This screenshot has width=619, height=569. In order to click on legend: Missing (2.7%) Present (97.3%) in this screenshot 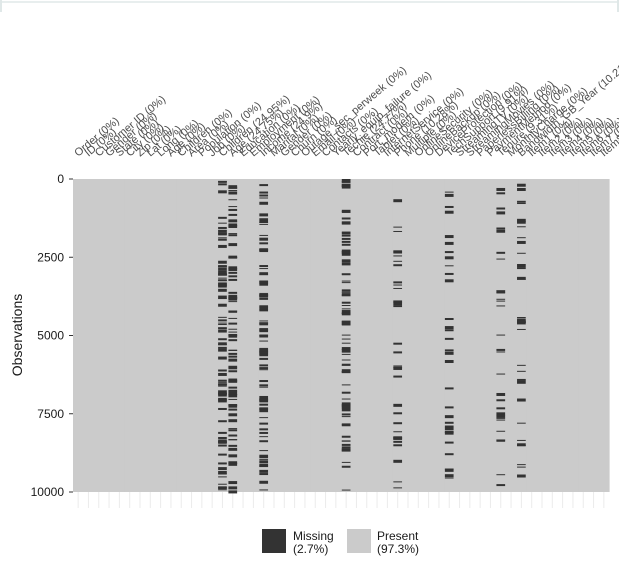, I will do `click(362, 545)`.